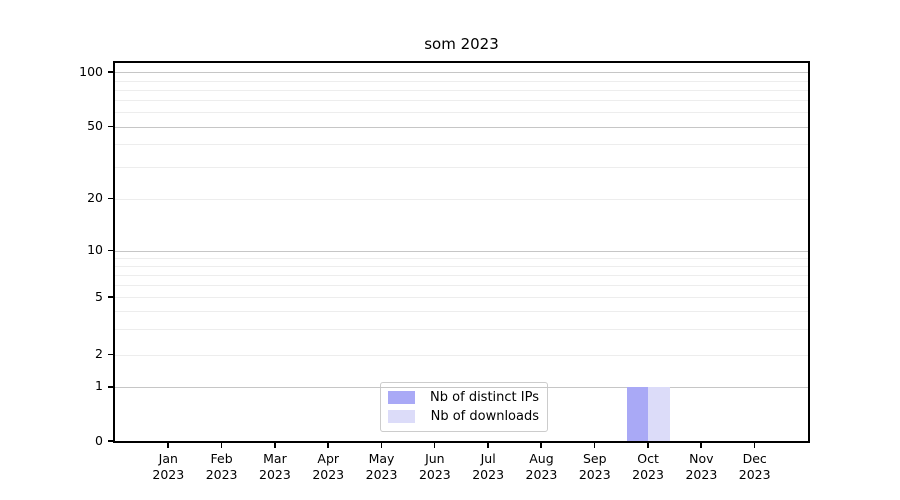 The image size is (900, 500). Describe the element at coordinates (659, 413) in the screenshot. I see `bar-downloads` at that location.